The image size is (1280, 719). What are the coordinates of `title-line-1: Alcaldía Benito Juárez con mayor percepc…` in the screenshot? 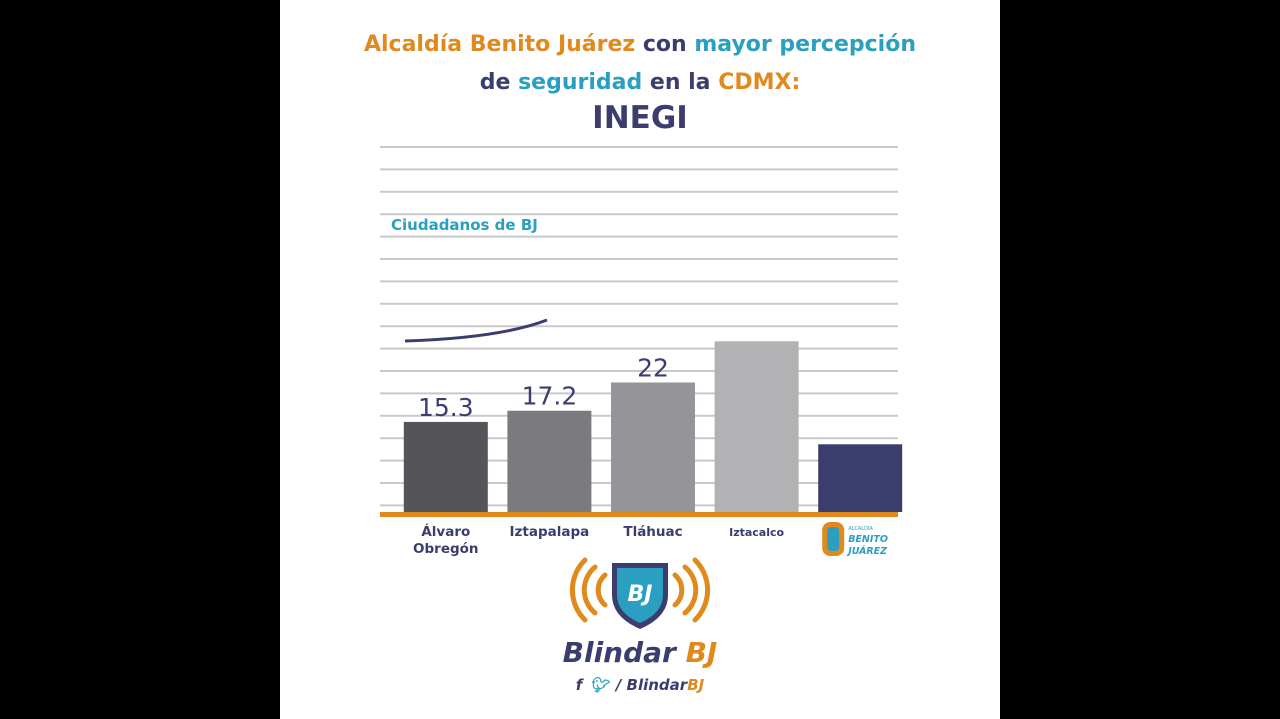 It's located at (640, 44).